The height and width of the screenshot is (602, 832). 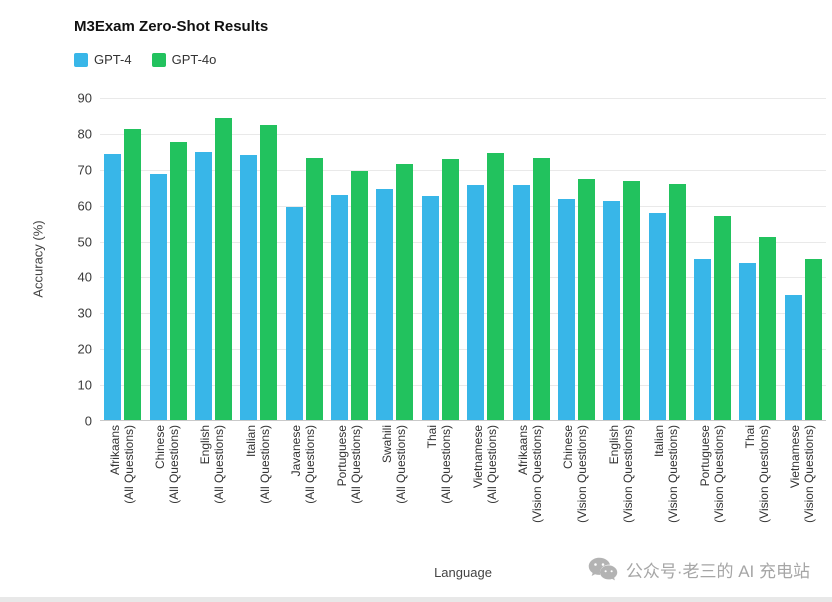 I want to click on bar-gpt-4-english-all-questions, so click(x=203, y=286).